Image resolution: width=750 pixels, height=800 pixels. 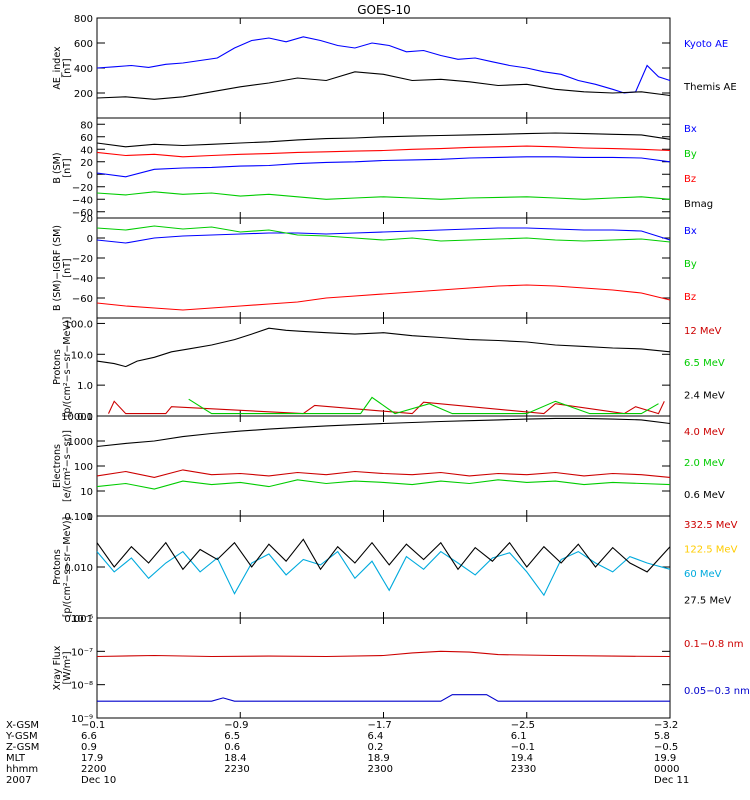 What do you see at coordinates (236, 769) in the screenshot?
I see `ephemeris-value: 2230` at bounding box center [236, 769].